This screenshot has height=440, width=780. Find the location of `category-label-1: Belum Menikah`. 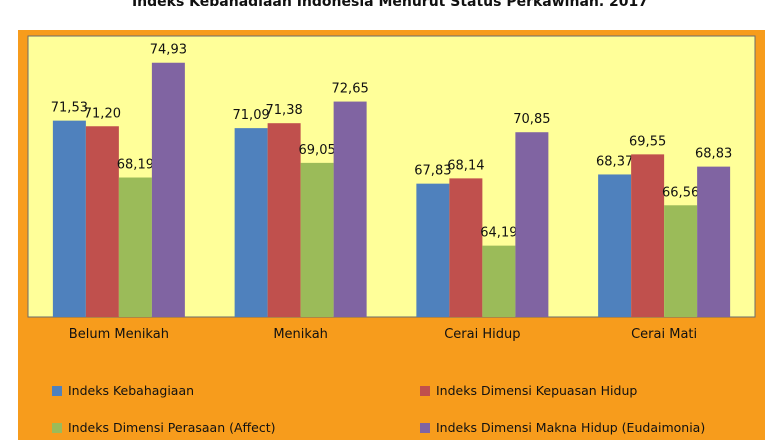

category-label-1: Belum Menikah is located at coordinates (119, 334).